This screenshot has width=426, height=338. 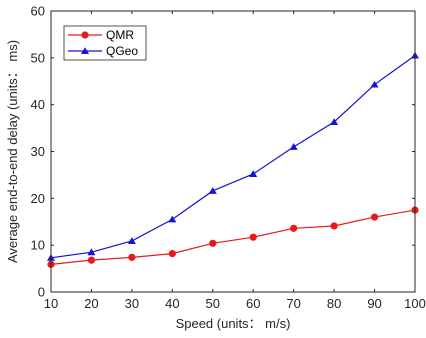 I want to click on x-axis-title: Speed (units： m/s), so click(x=233, y=323).